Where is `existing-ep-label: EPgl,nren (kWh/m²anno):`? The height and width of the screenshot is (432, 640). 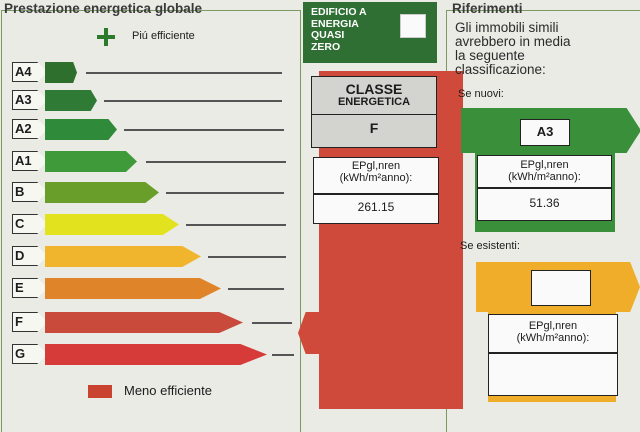
existing-ep-label: EPgl,nren (kWh/m²anno): is located at coordinates (553, 332).